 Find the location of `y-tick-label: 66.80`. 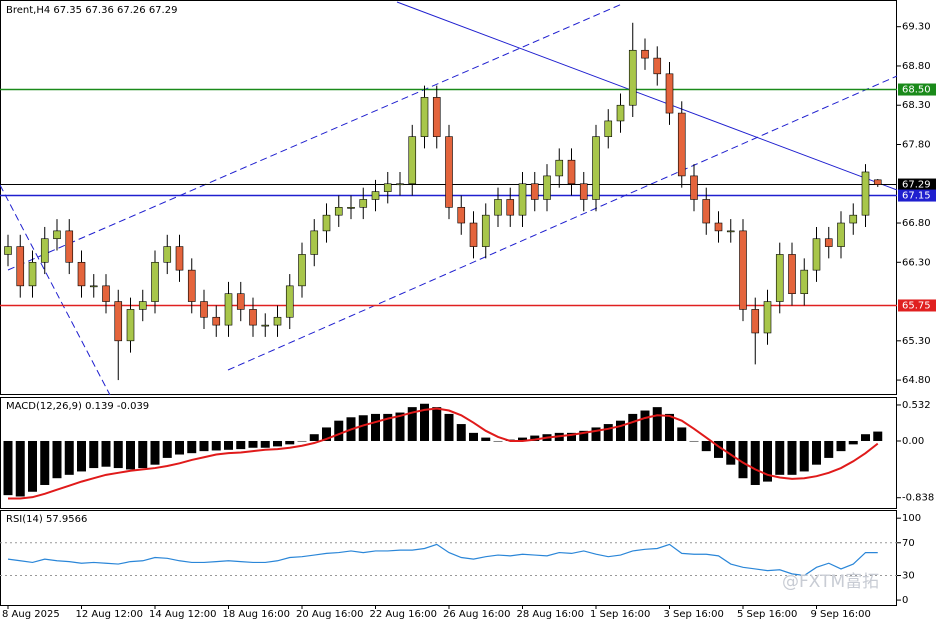

y-tick-label: 66.80 is located at coordinates (916, 223).